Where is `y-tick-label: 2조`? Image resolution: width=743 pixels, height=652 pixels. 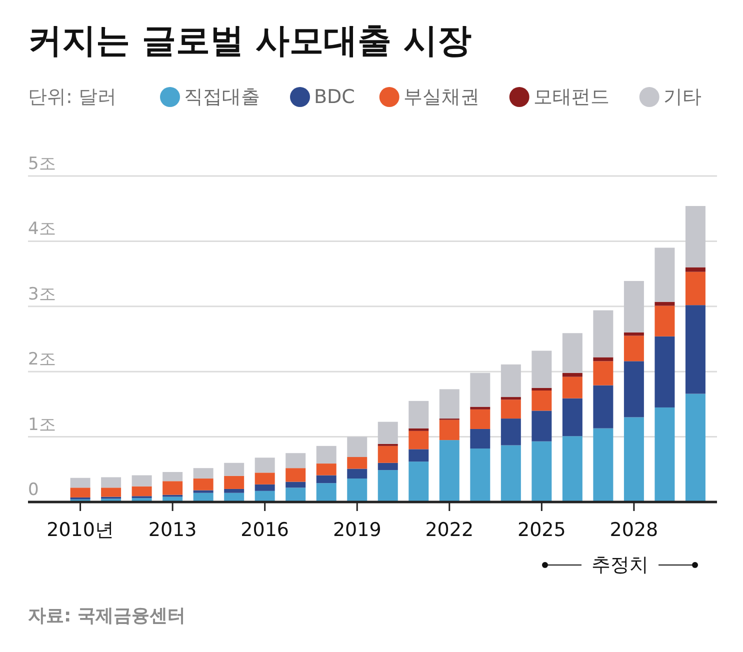 y-tick-label: 2조 is located at coordinates (42, 360).